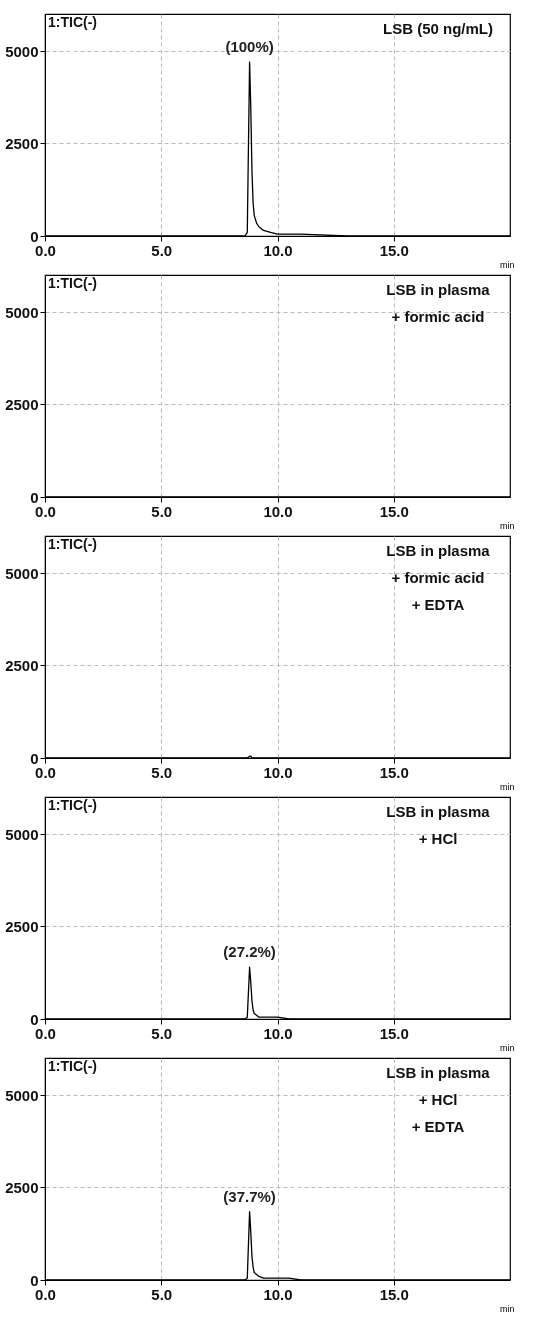 Image resolution: width=539 pixels, height=1327 pixels. I want to click on annotation: (27.2%), so click(249, 952).